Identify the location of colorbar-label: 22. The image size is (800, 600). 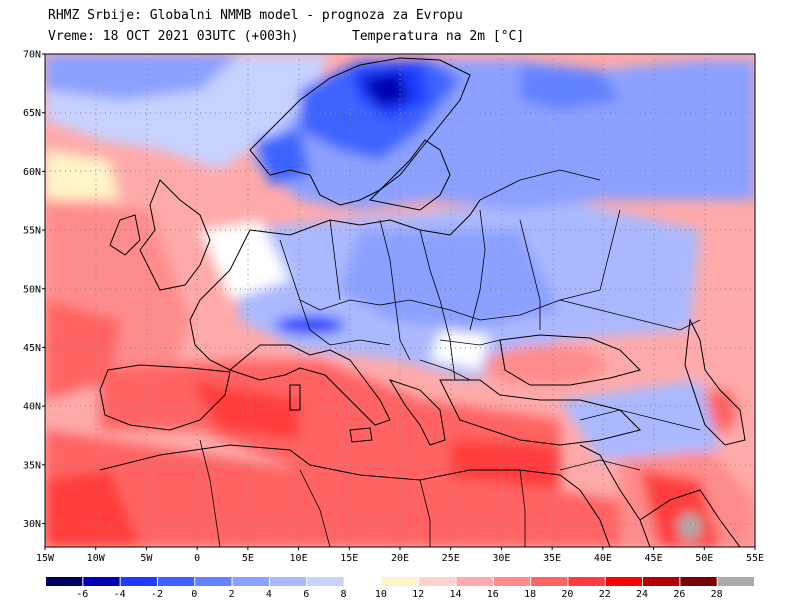
(605, 594).